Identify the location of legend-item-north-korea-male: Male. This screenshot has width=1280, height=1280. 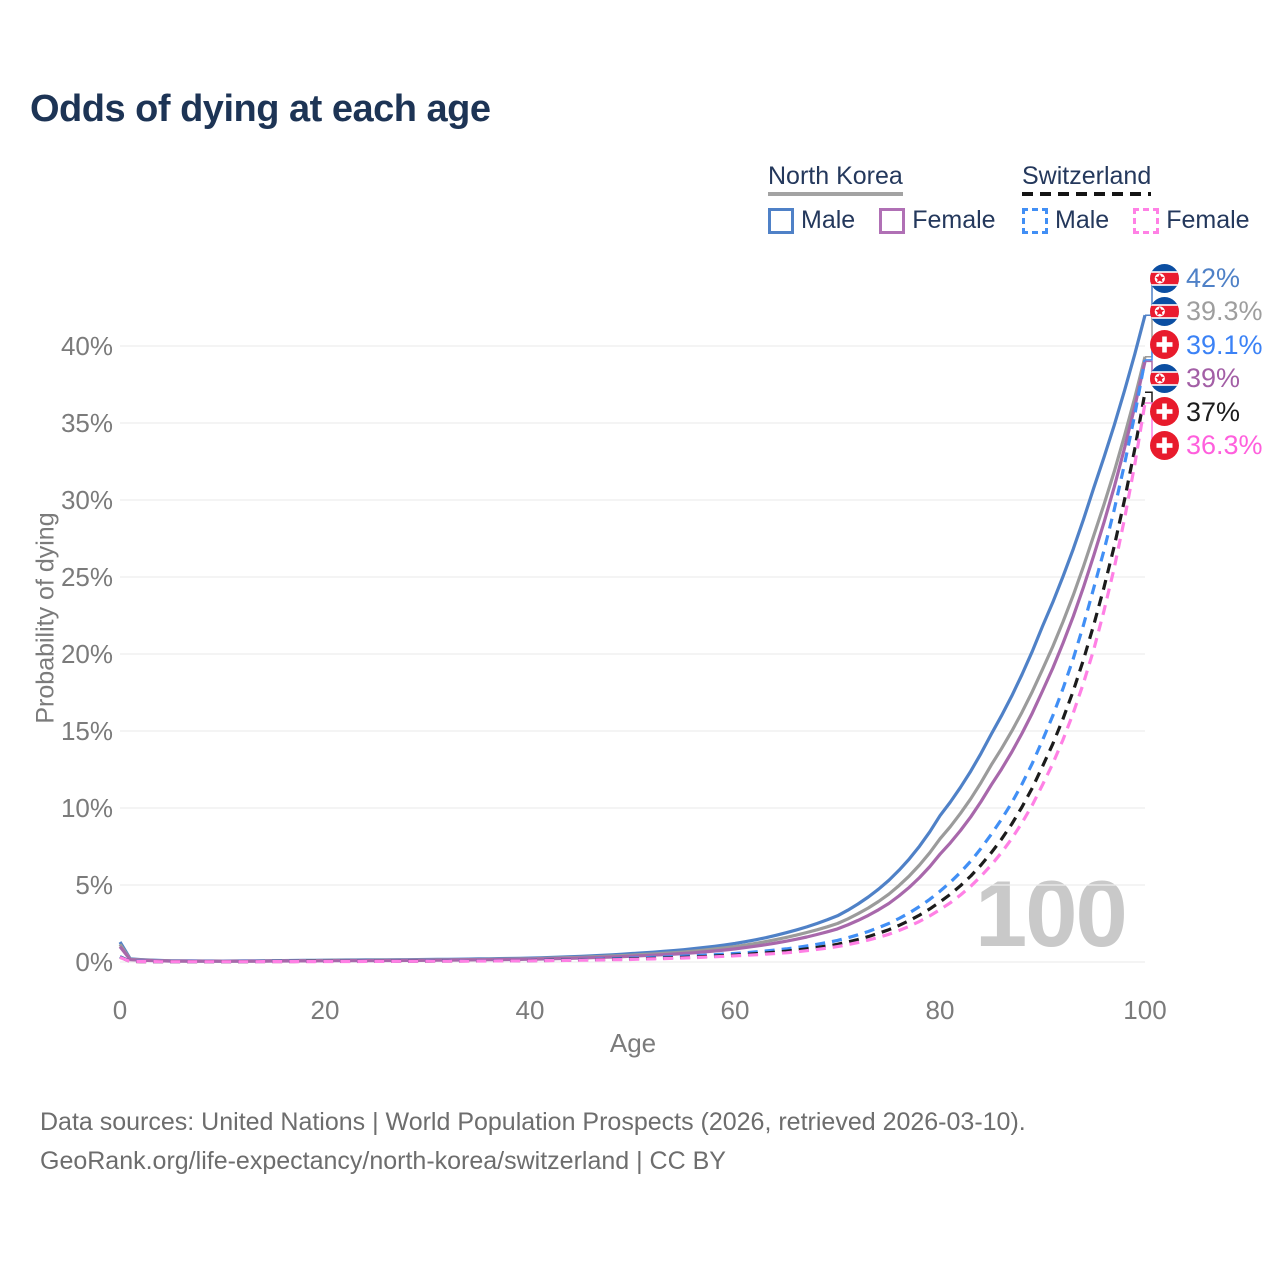
(811, 220).